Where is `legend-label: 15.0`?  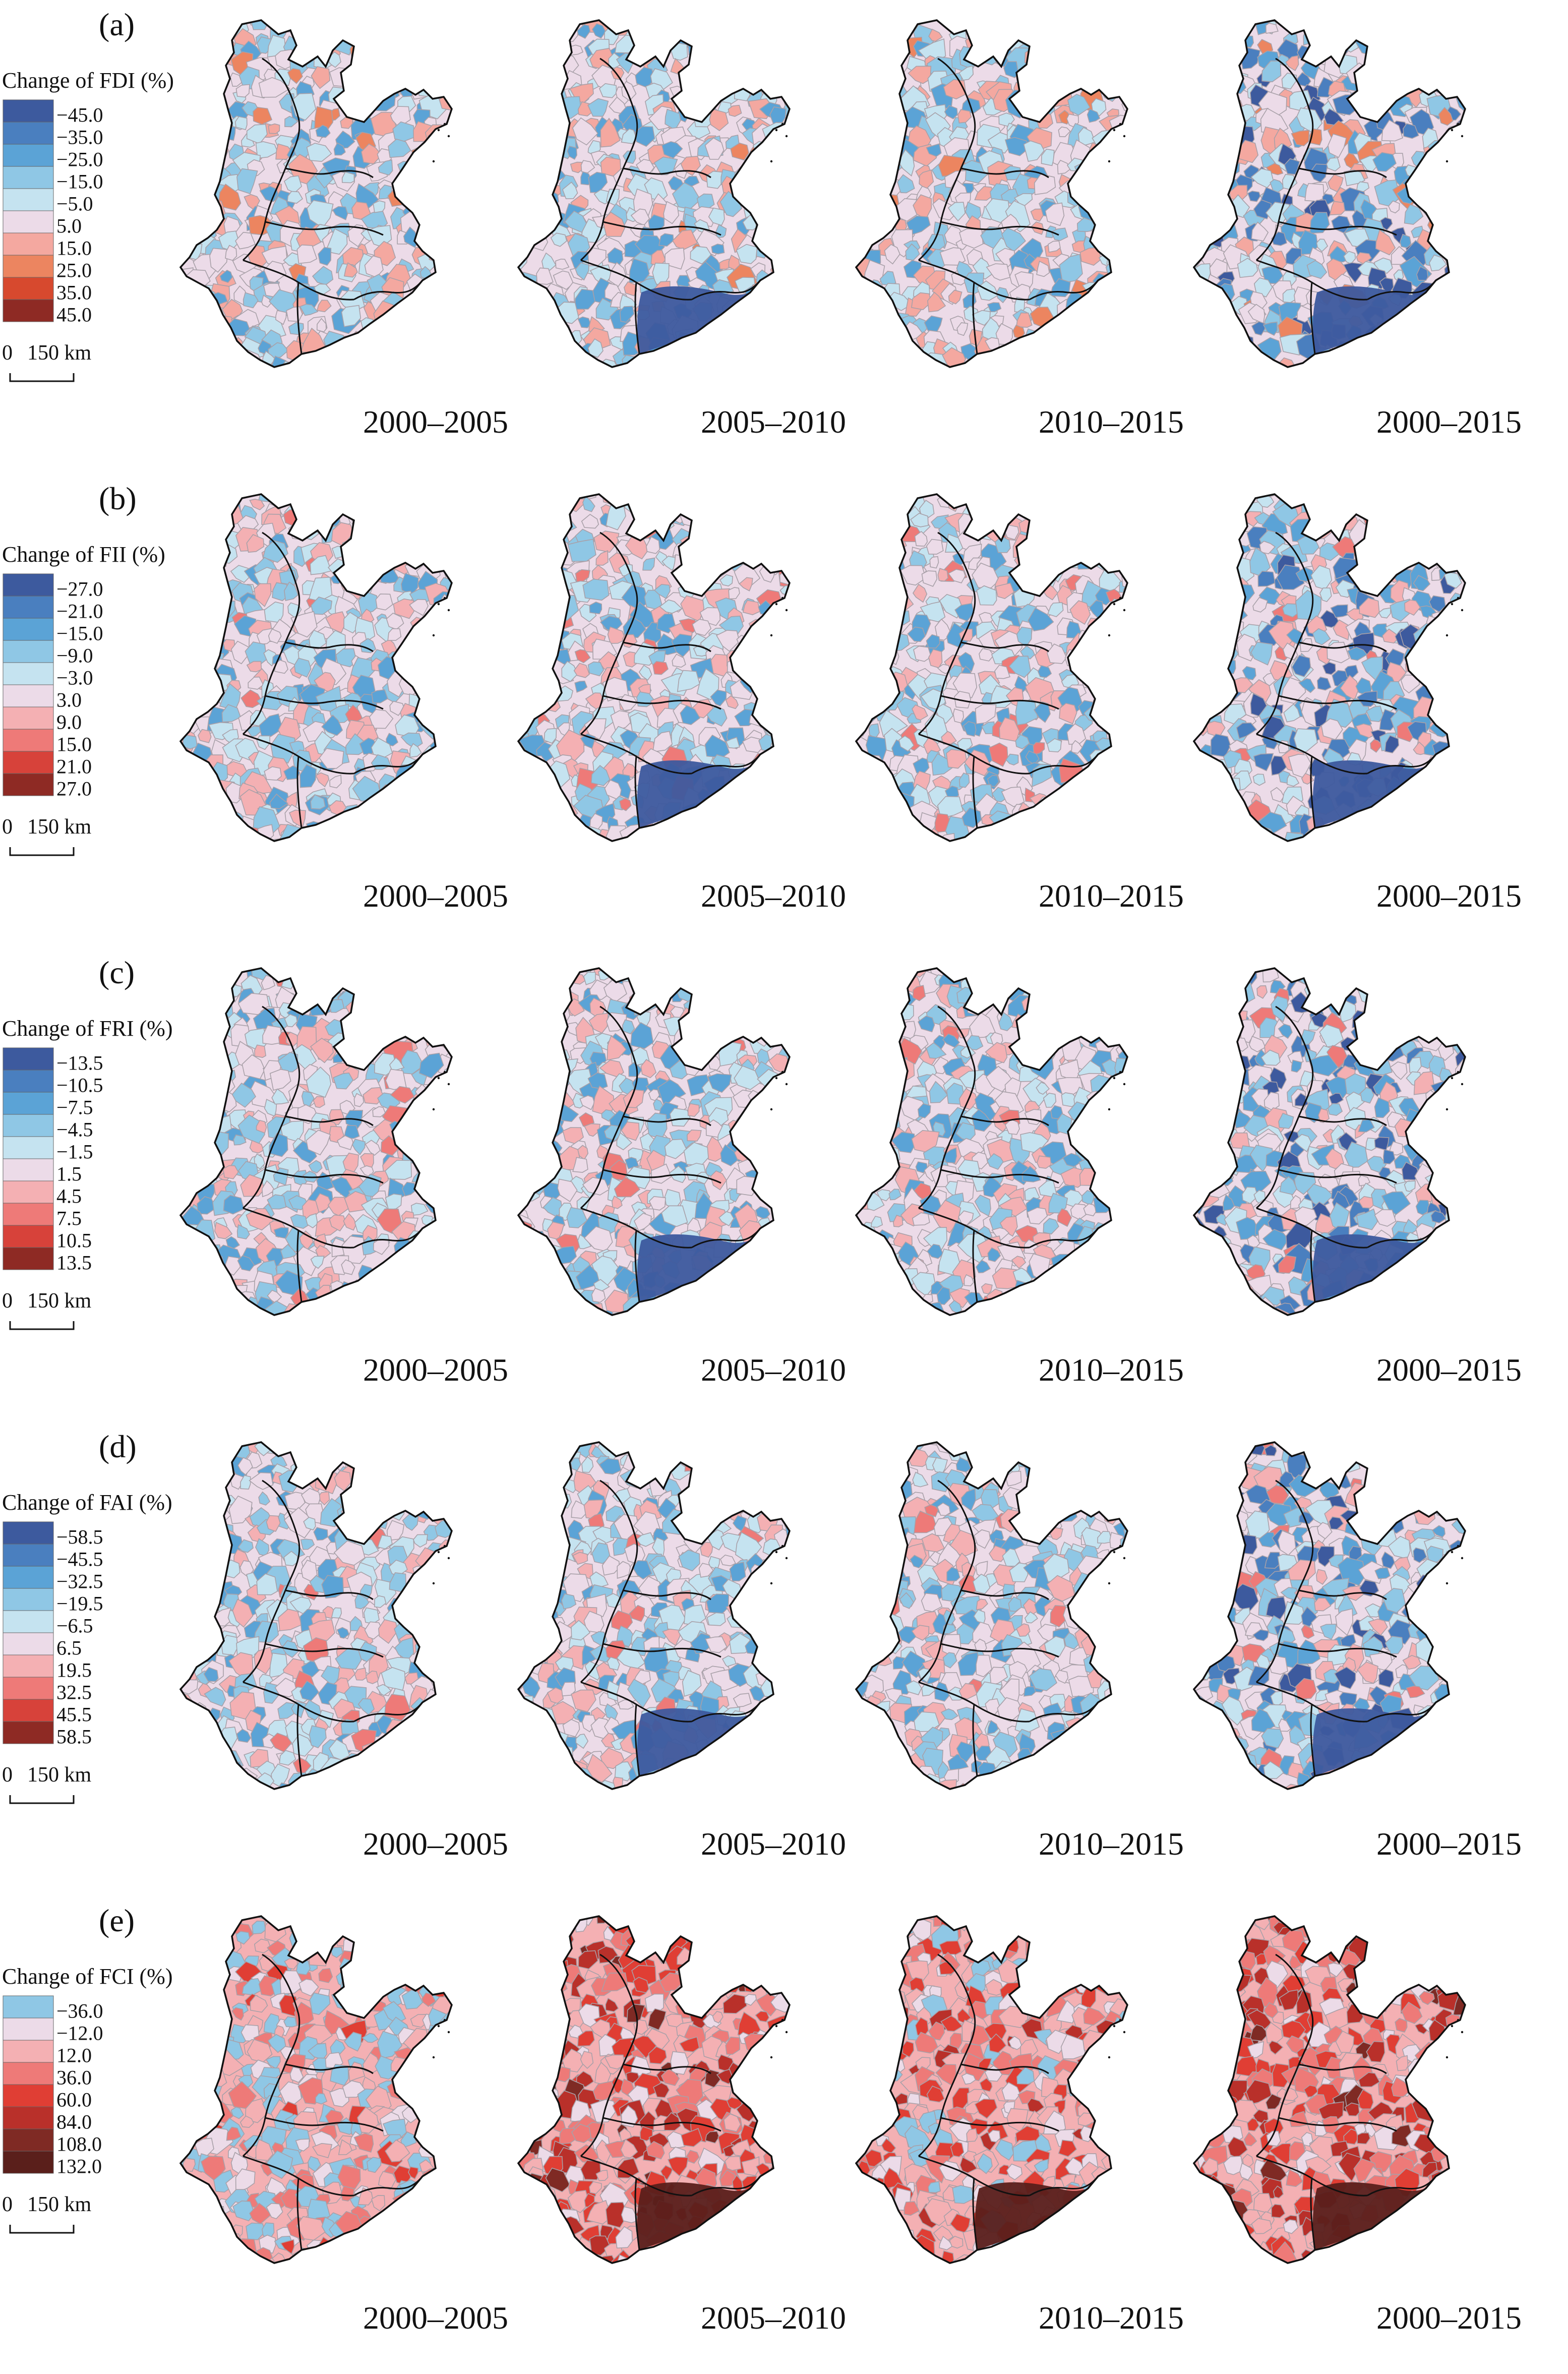 legend-label: 15.0 is located at coordinates (74, 248).